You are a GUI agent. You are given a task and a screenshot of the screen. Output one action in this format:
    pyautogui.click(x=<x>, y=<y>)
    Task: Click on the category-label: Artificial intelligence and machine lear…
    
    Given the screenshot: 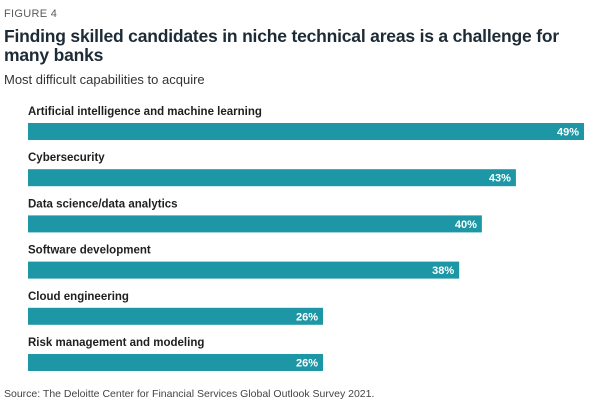 What is the action you would take?
    pyautogui.click(x=145, y=112)
    